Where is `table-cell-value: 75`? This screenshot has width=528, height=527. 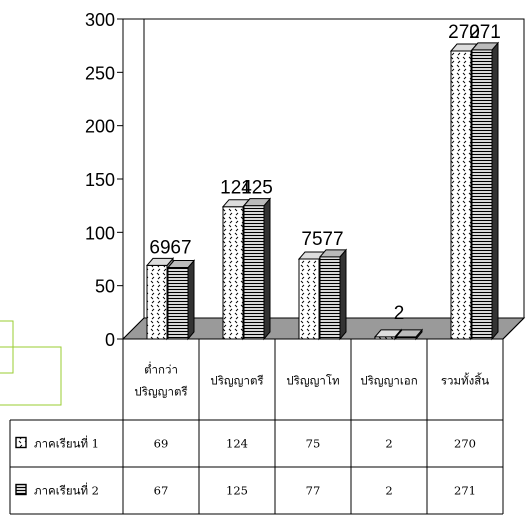
table-cell-value: 75 is located at coordinates (313, 444).